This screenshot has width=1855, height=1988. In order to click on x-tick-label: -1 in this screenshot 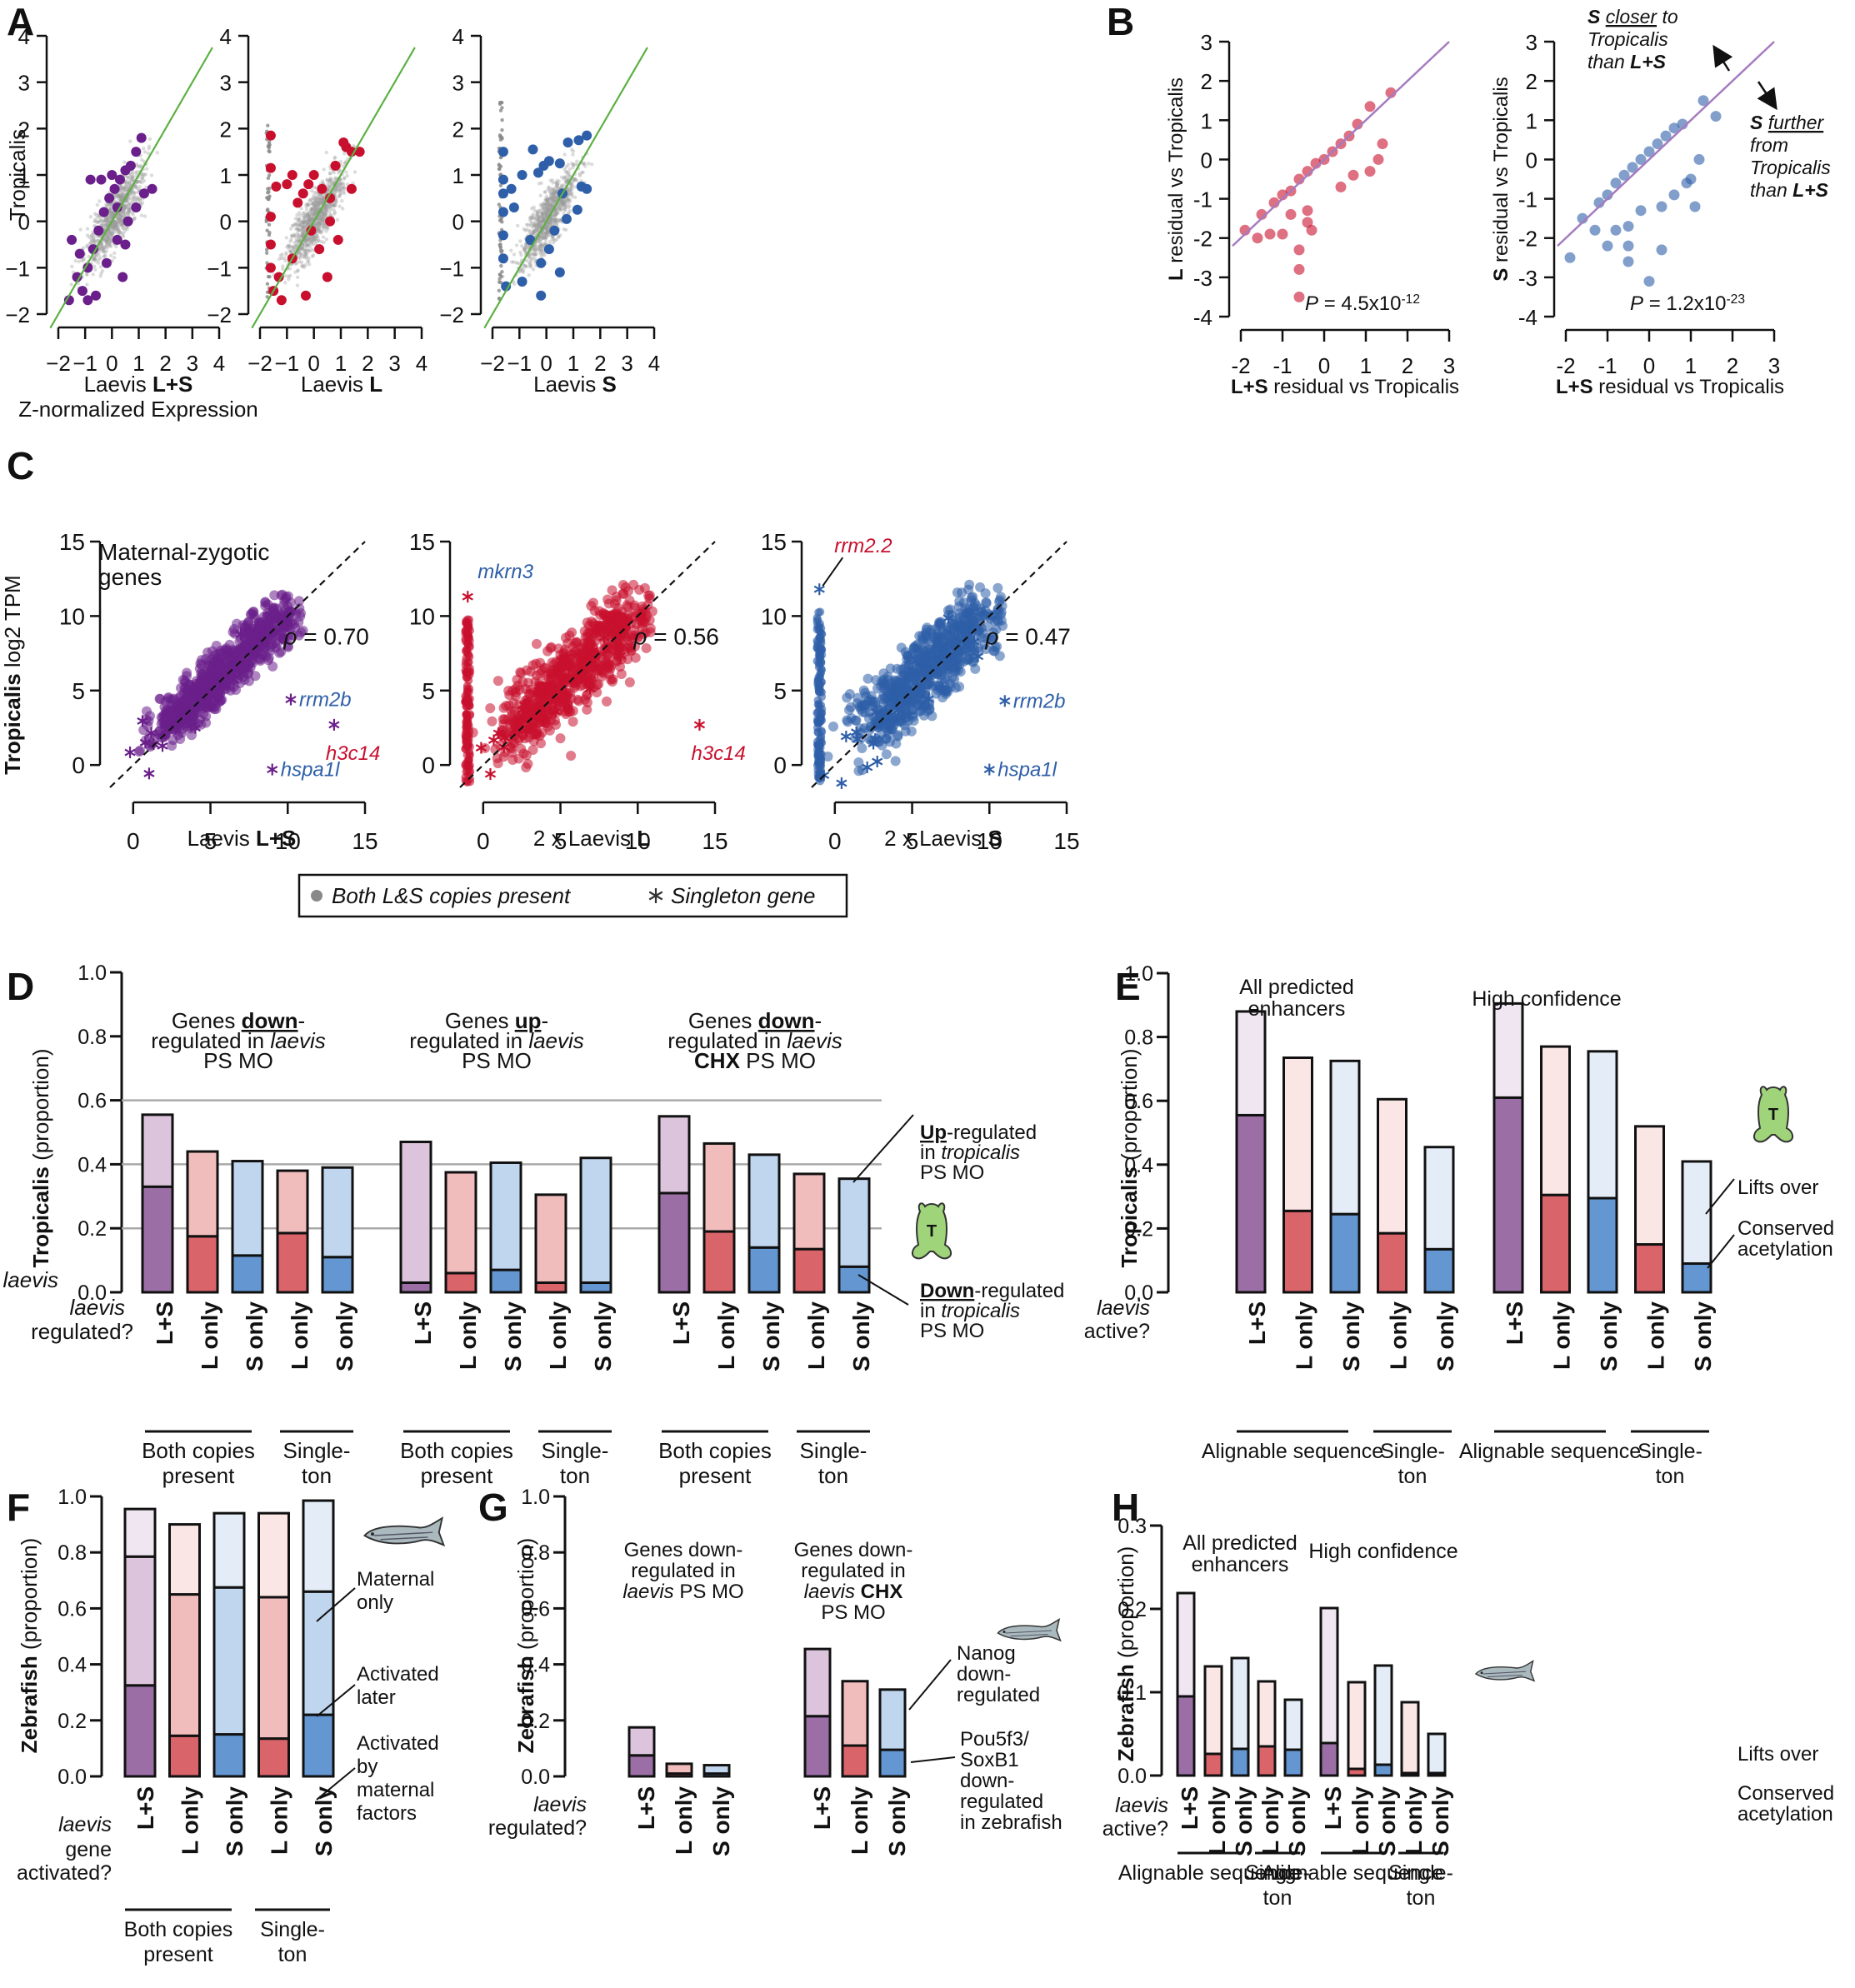, I will do `click(1607, 365)`.